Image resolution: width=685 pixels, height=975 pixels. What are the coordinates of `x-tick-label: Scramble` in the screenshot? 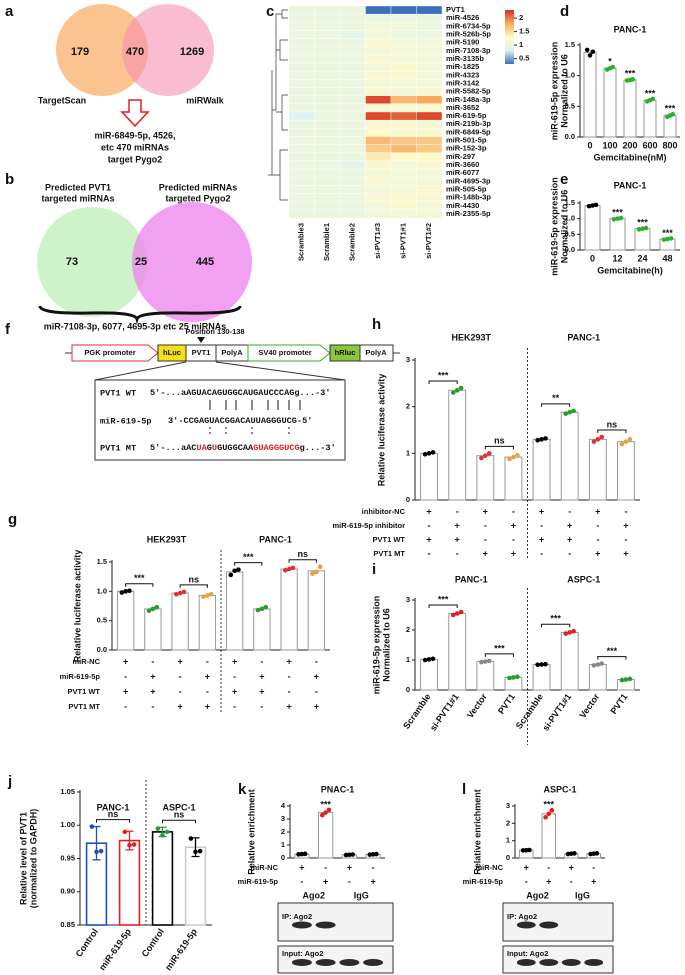 It's located at (416, 711).